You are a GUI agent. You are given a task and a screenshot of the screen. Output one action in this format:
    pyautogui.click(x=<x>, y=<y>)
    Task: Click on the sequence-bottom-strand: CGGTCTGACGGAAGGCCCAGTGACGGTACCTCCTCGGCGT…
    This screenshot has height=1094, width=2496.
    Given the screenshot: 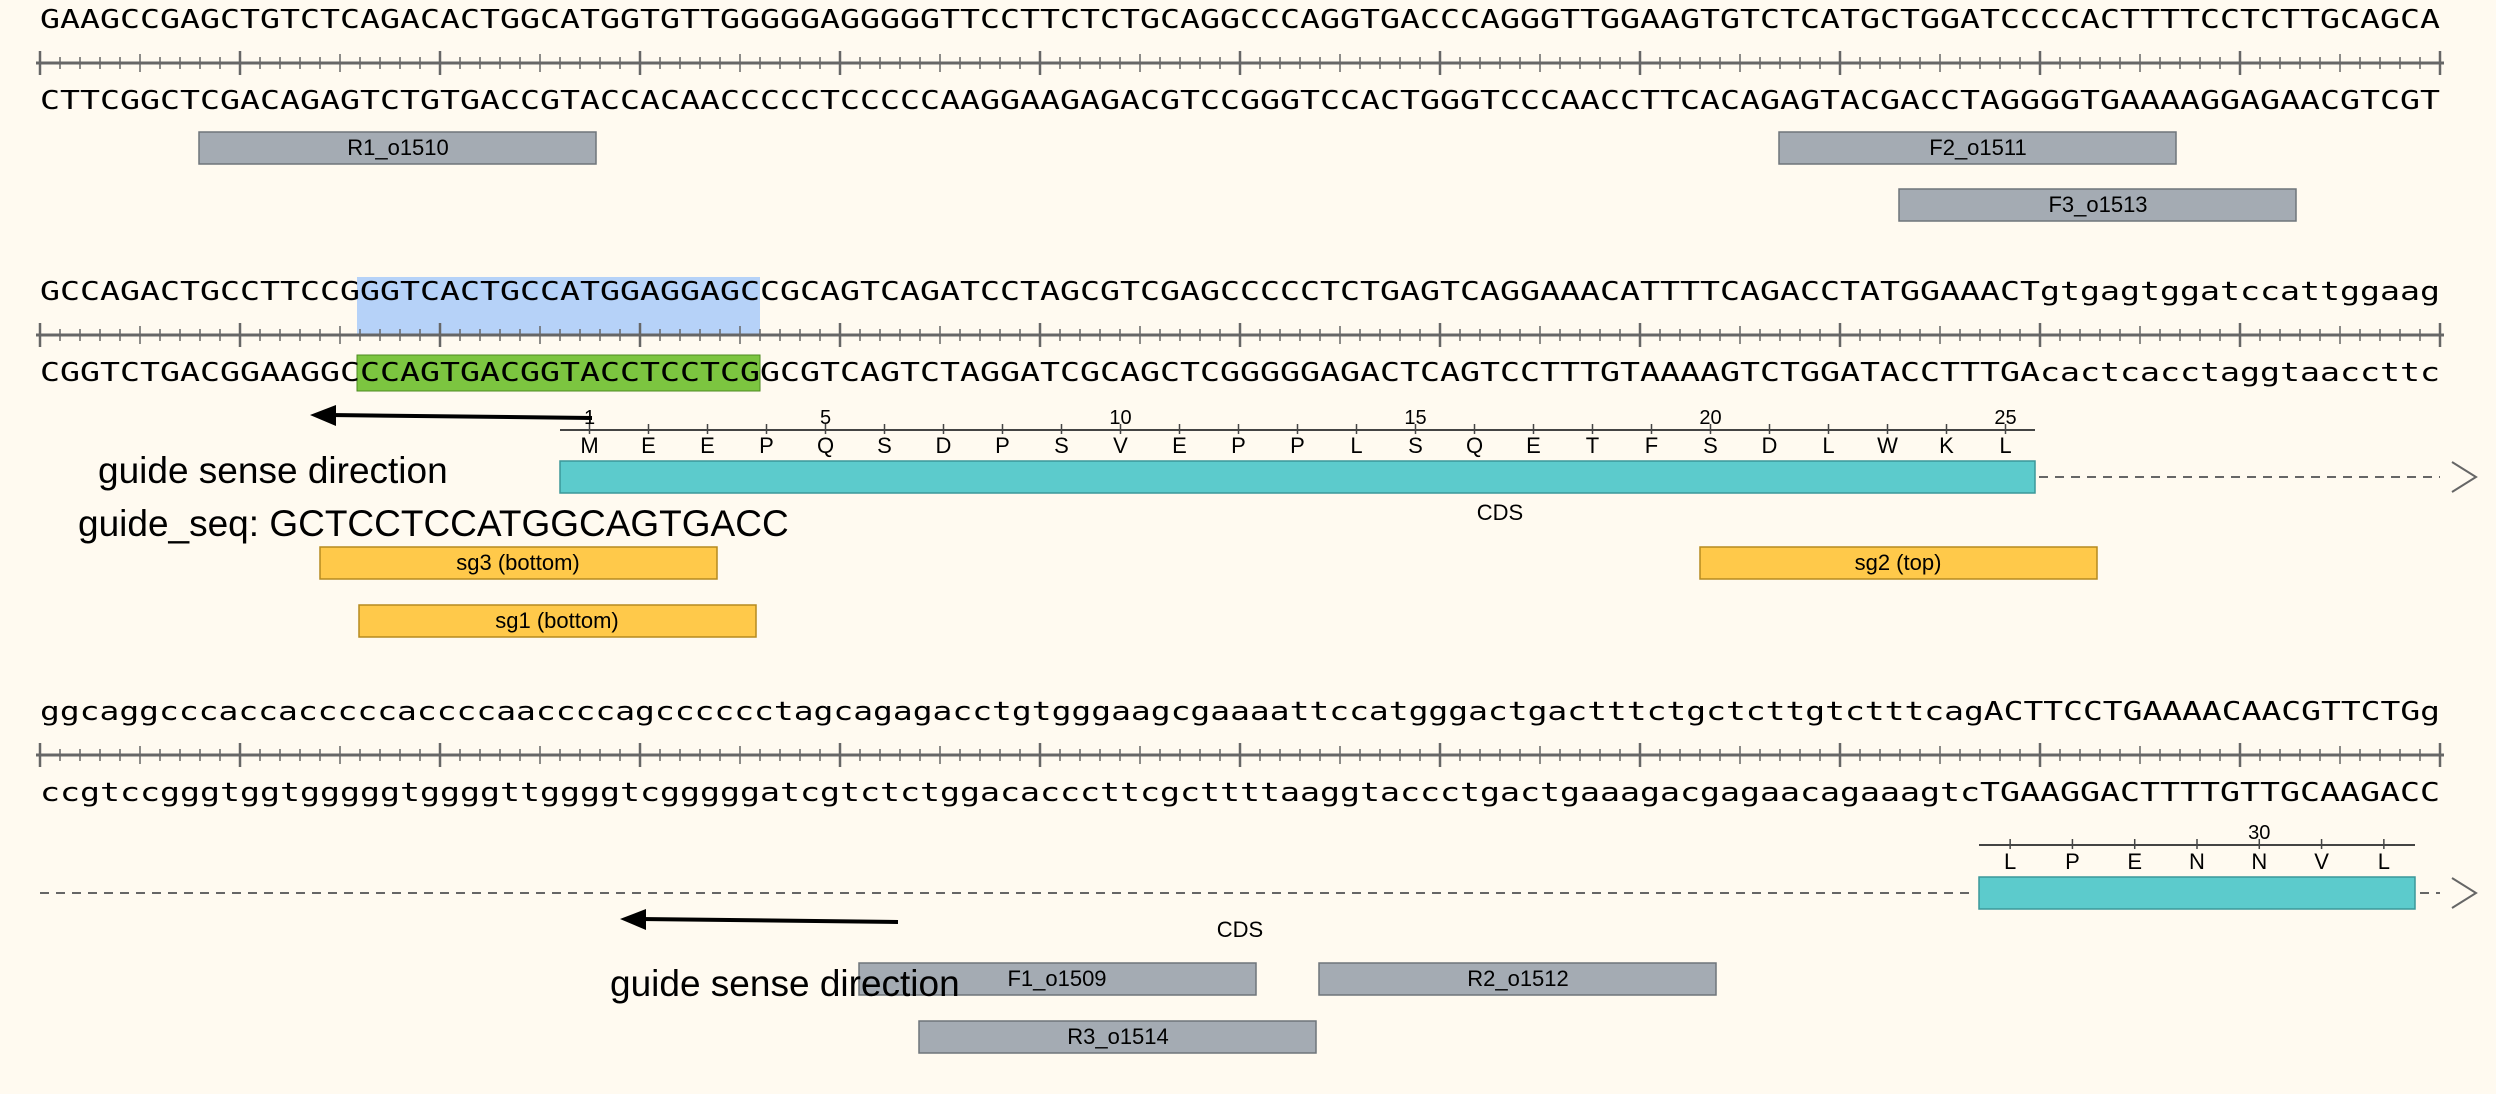 What is the action you would take?
    pyautogui.click(x=1240, y=373)
    